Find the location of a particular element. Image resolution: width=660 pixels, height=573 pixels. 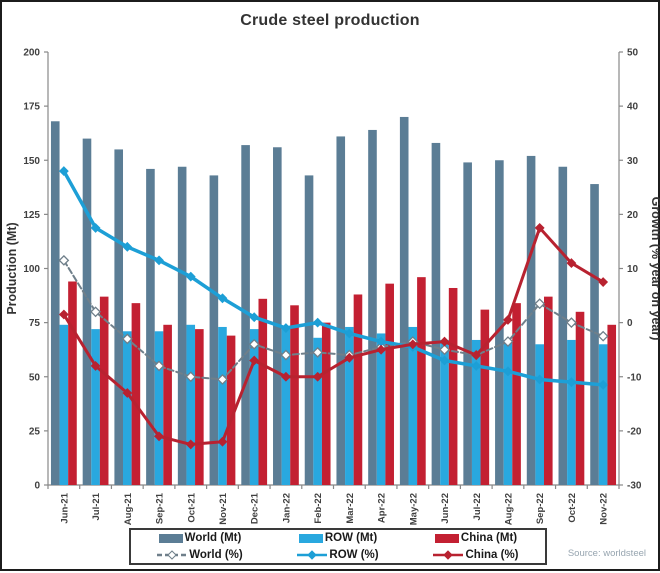

svg-text: 40 is located at coordinates (633, 107).